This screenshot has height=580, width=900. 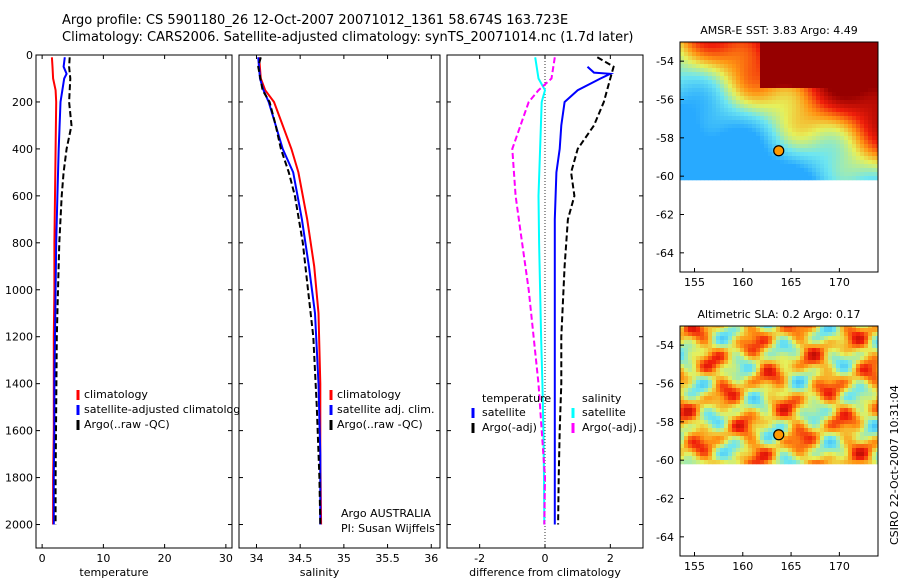 I want to click on map-frame, so click(x=779, y=441).